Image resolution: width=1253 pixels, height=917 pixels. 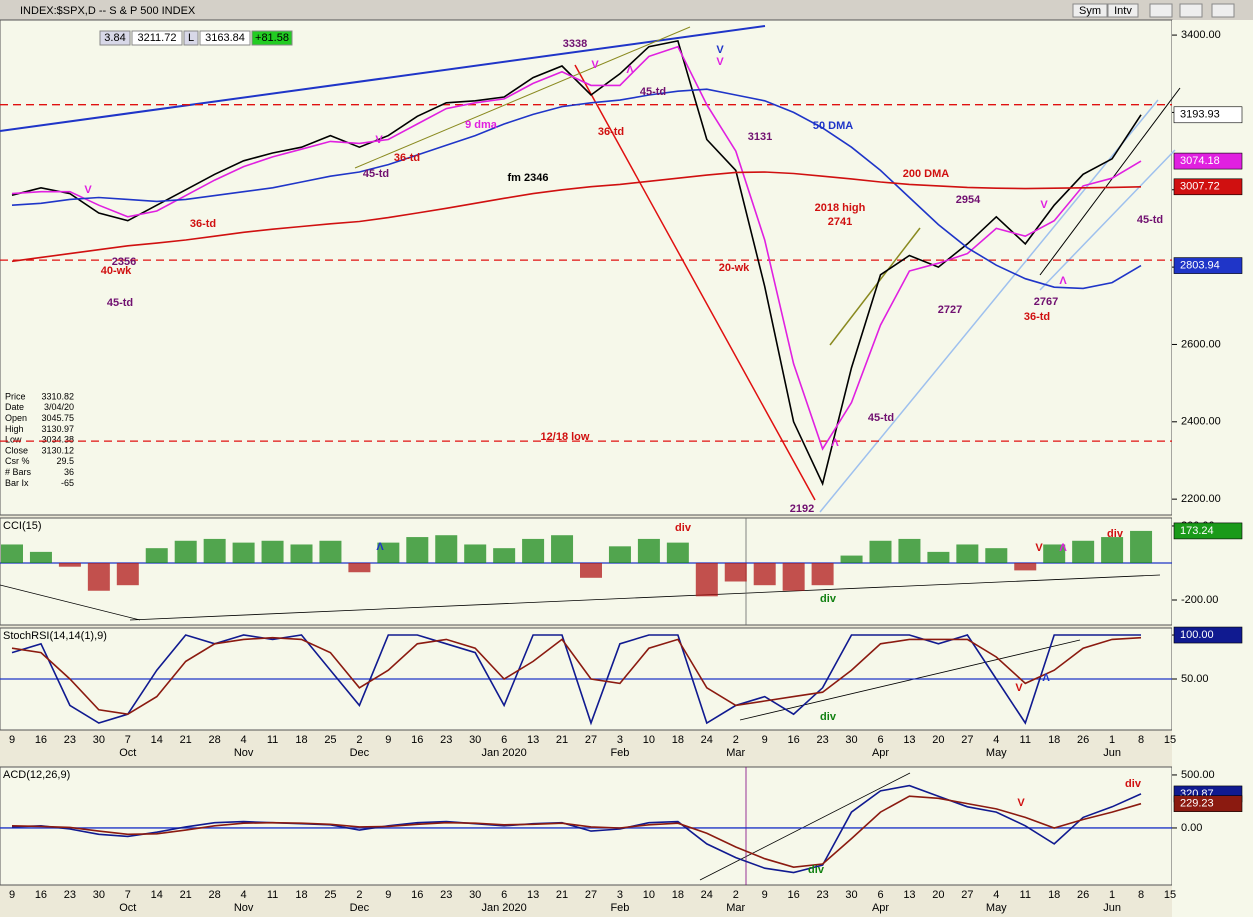 What do you see at coordinates (16, 418) in the screenshot?
I see `info-key: Open` at bounding box center [16, 418].